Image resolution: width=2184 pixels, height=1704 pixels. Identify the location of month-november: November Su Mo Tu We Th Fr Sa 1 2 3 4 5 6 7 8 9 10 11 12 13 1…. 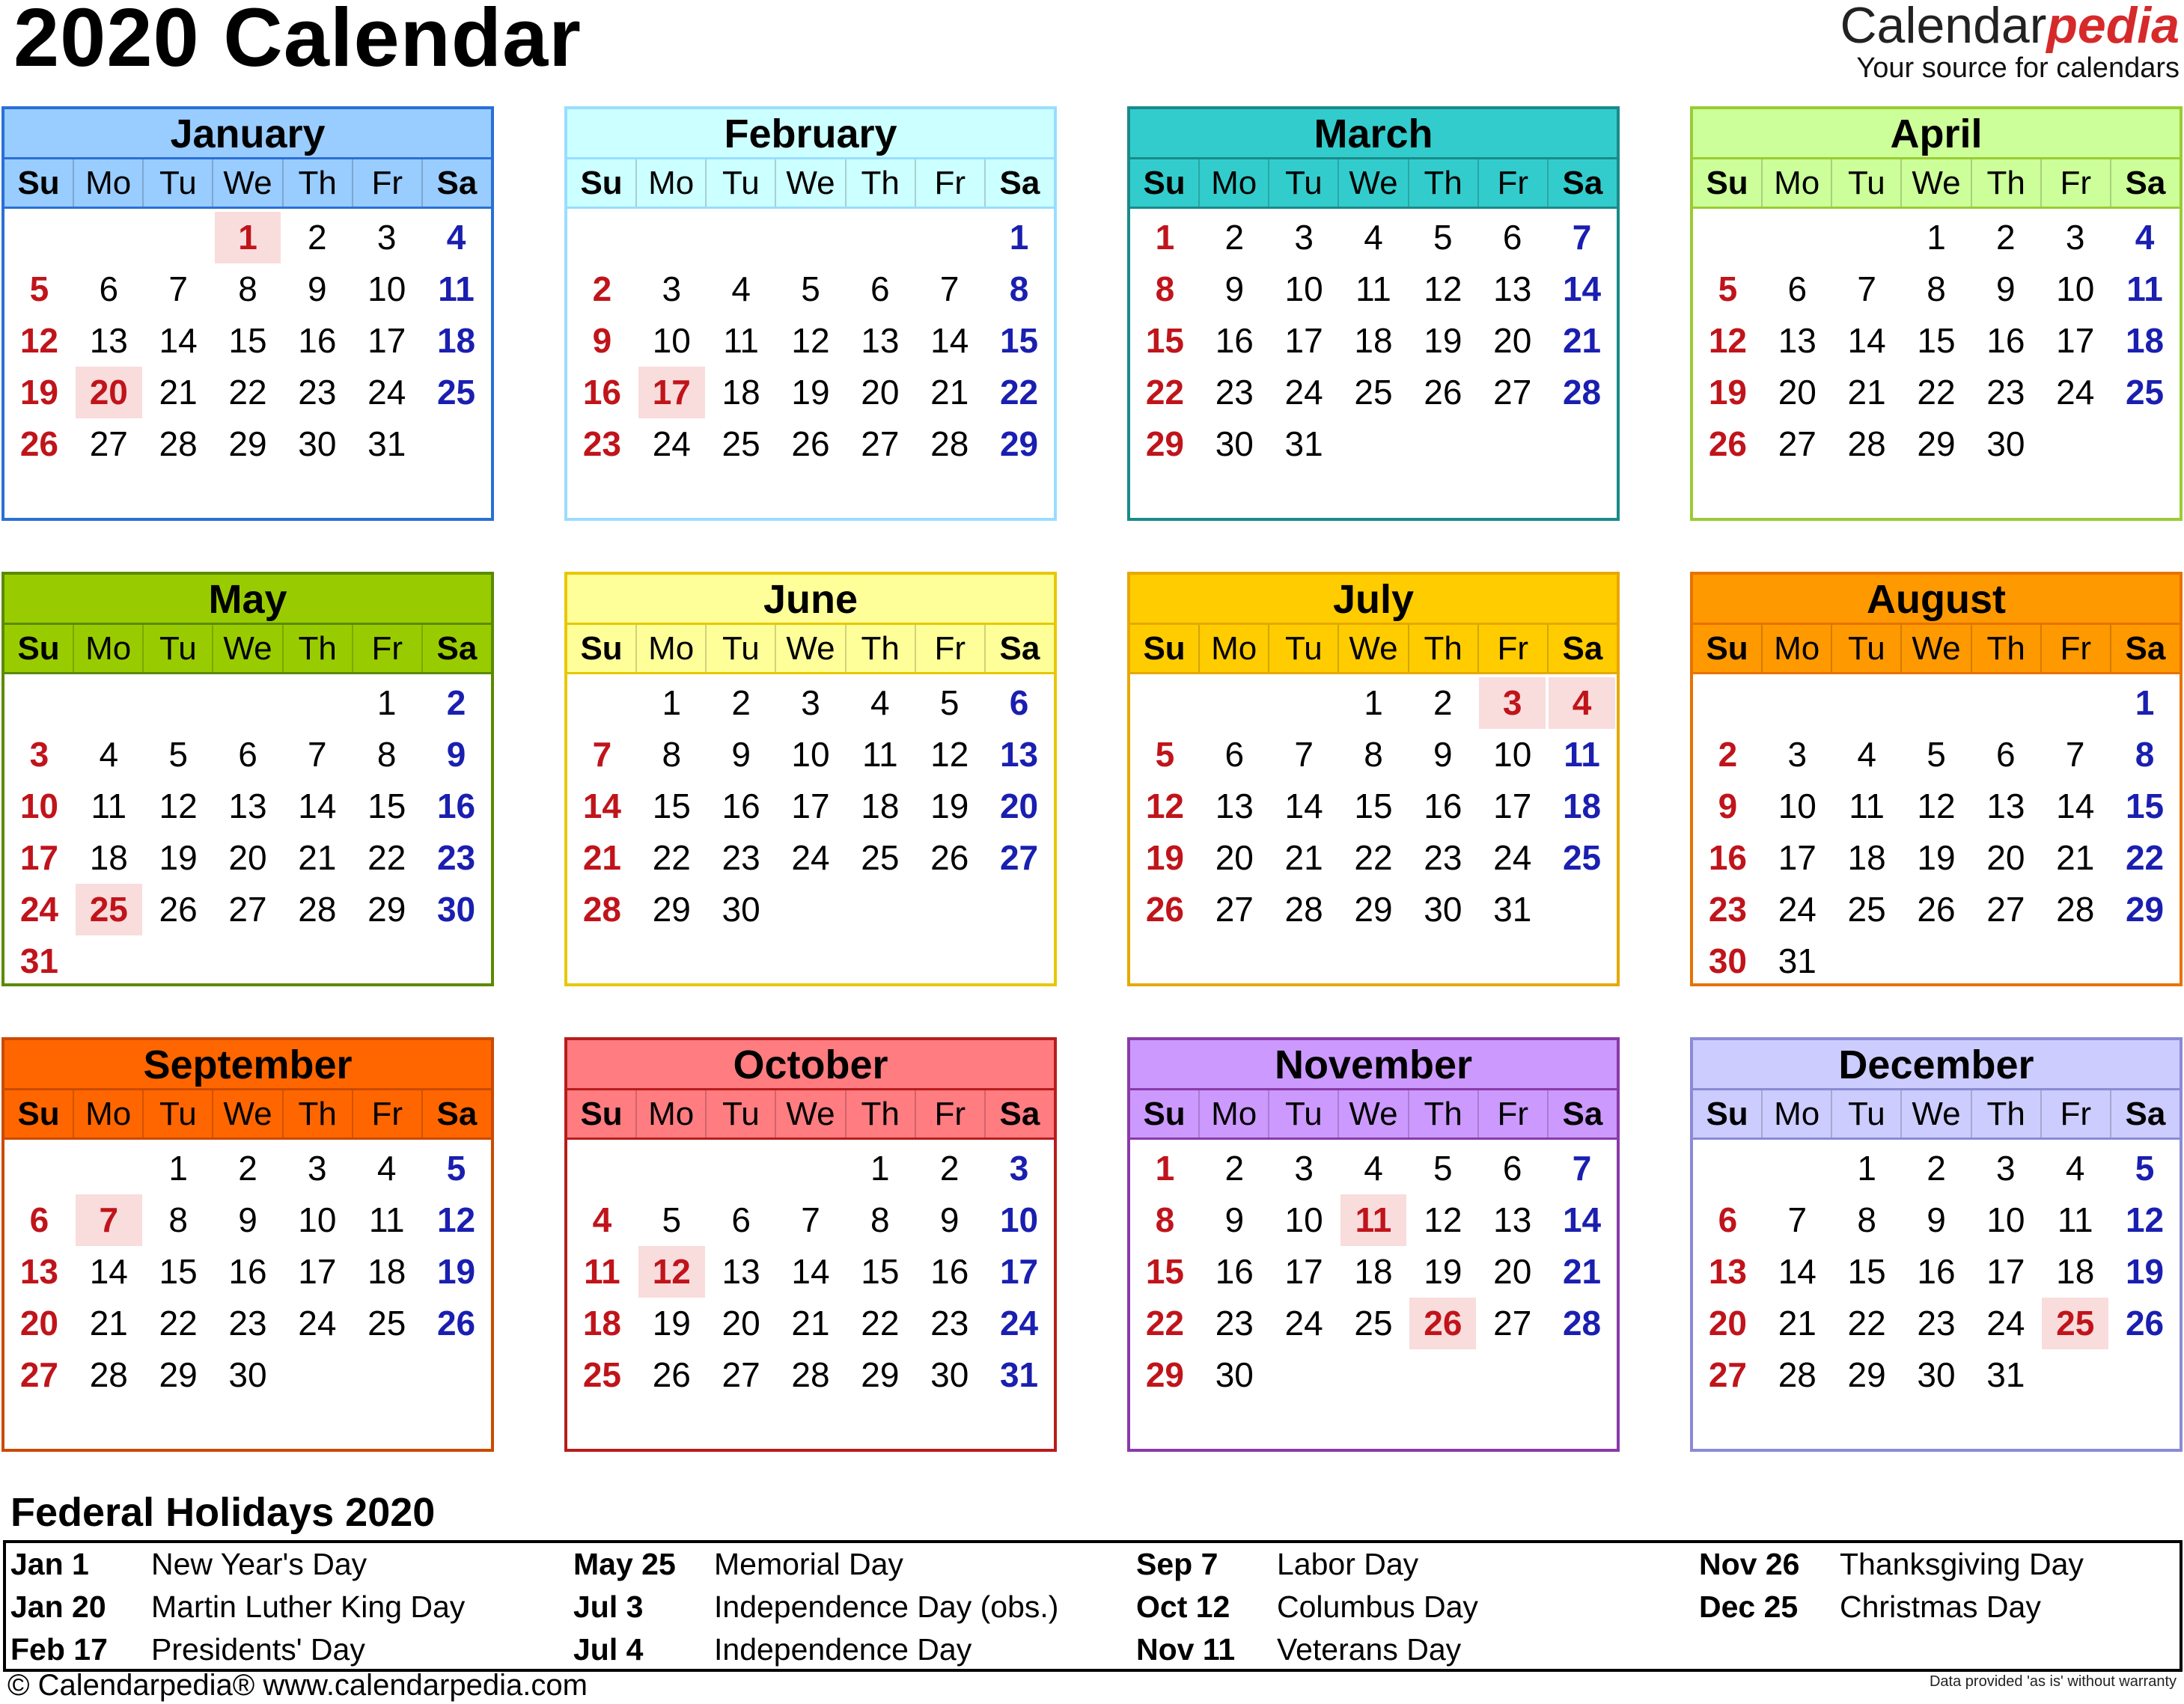
(1373, 1244).